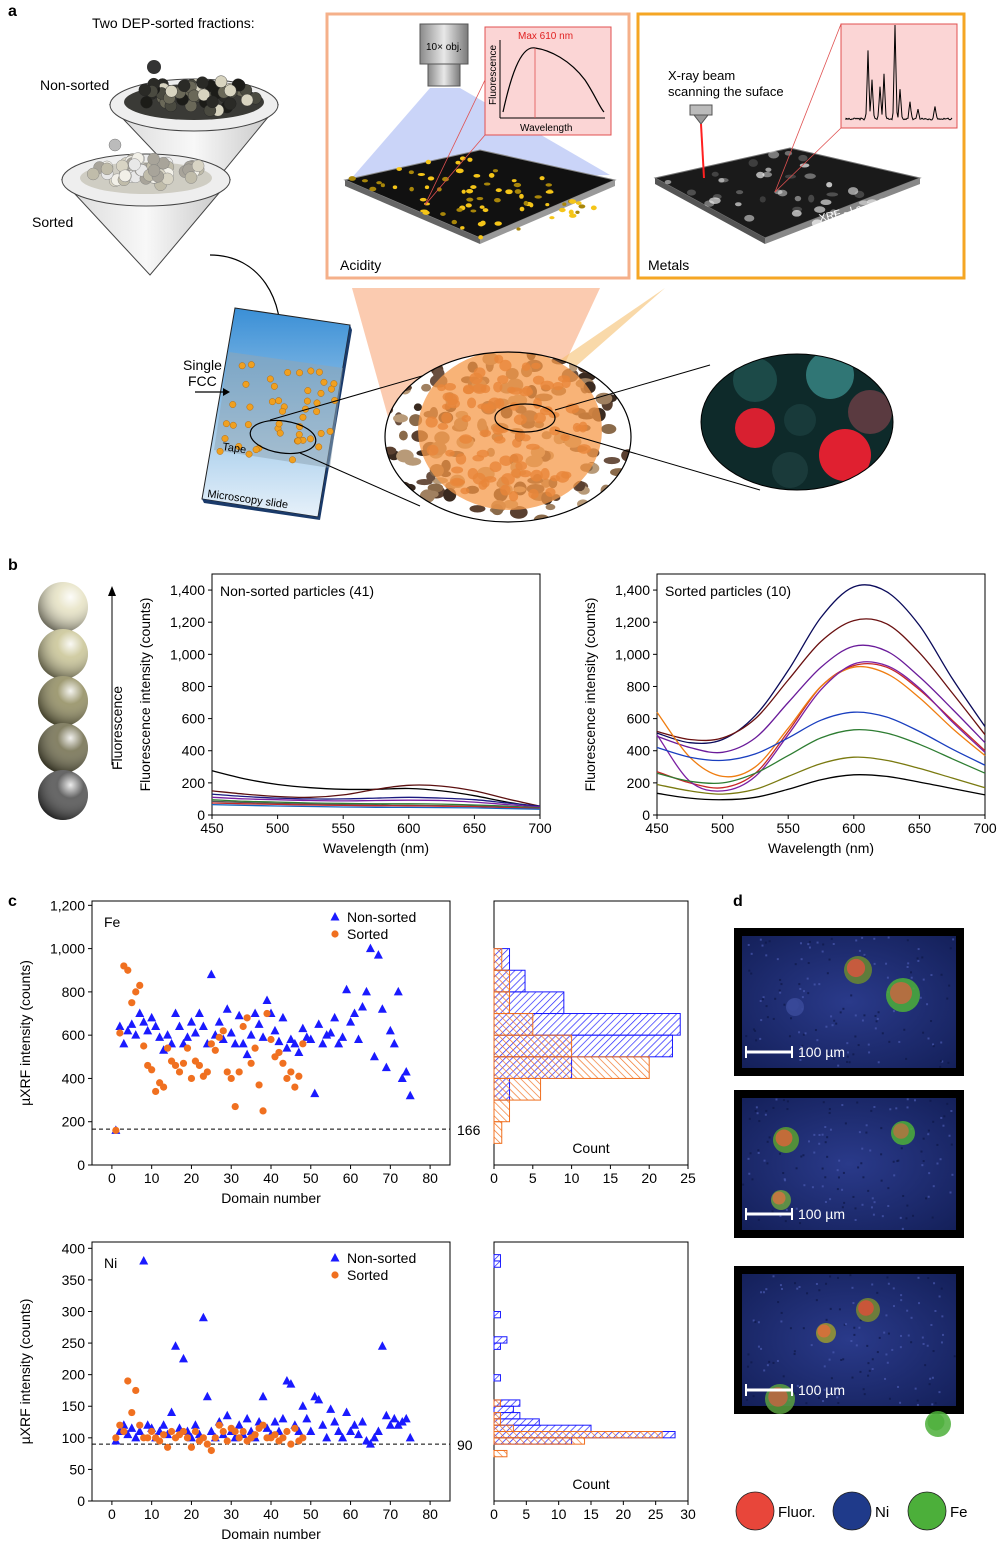  What do you see at coordinates (110, 1263) in the screenshot?
I see `element-label: Ni` at bounding box center [110, 1263].